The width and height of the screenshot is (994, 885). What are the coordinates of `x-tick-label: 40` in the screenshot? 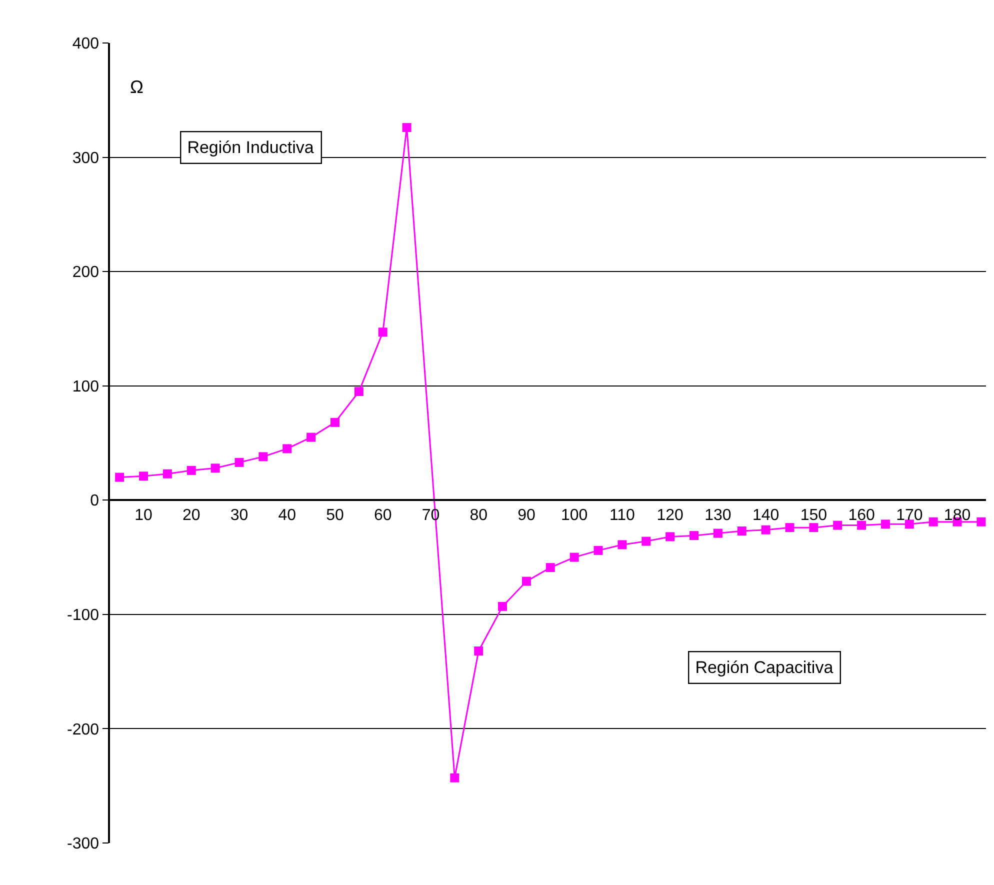 It's located at (287, 515).